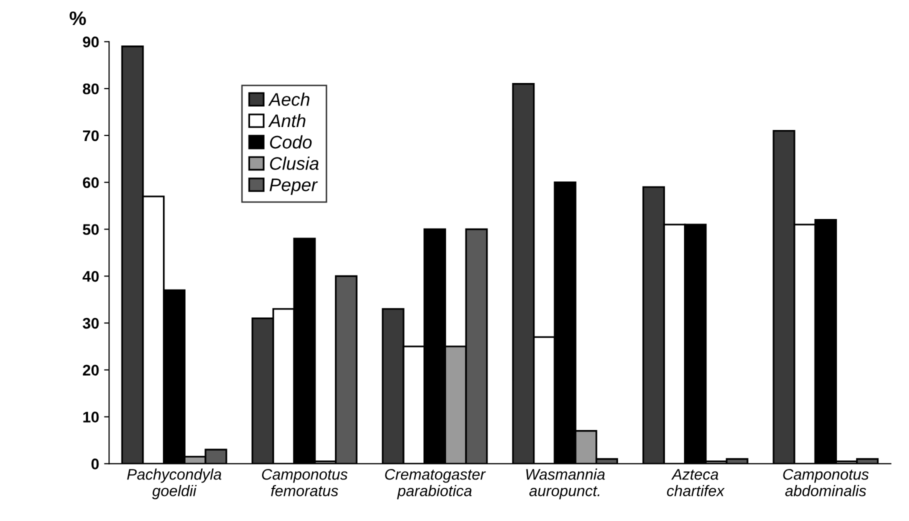  I want to click on legend-label: Anth, so click(287, 121).